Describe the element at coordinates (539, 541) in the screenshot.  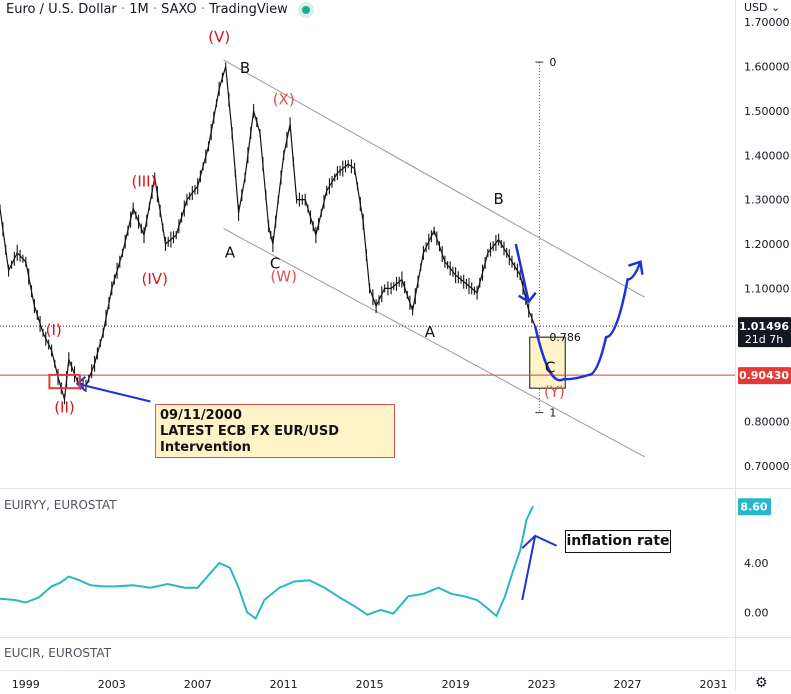
I see `inflation-arrow-head` at that location.